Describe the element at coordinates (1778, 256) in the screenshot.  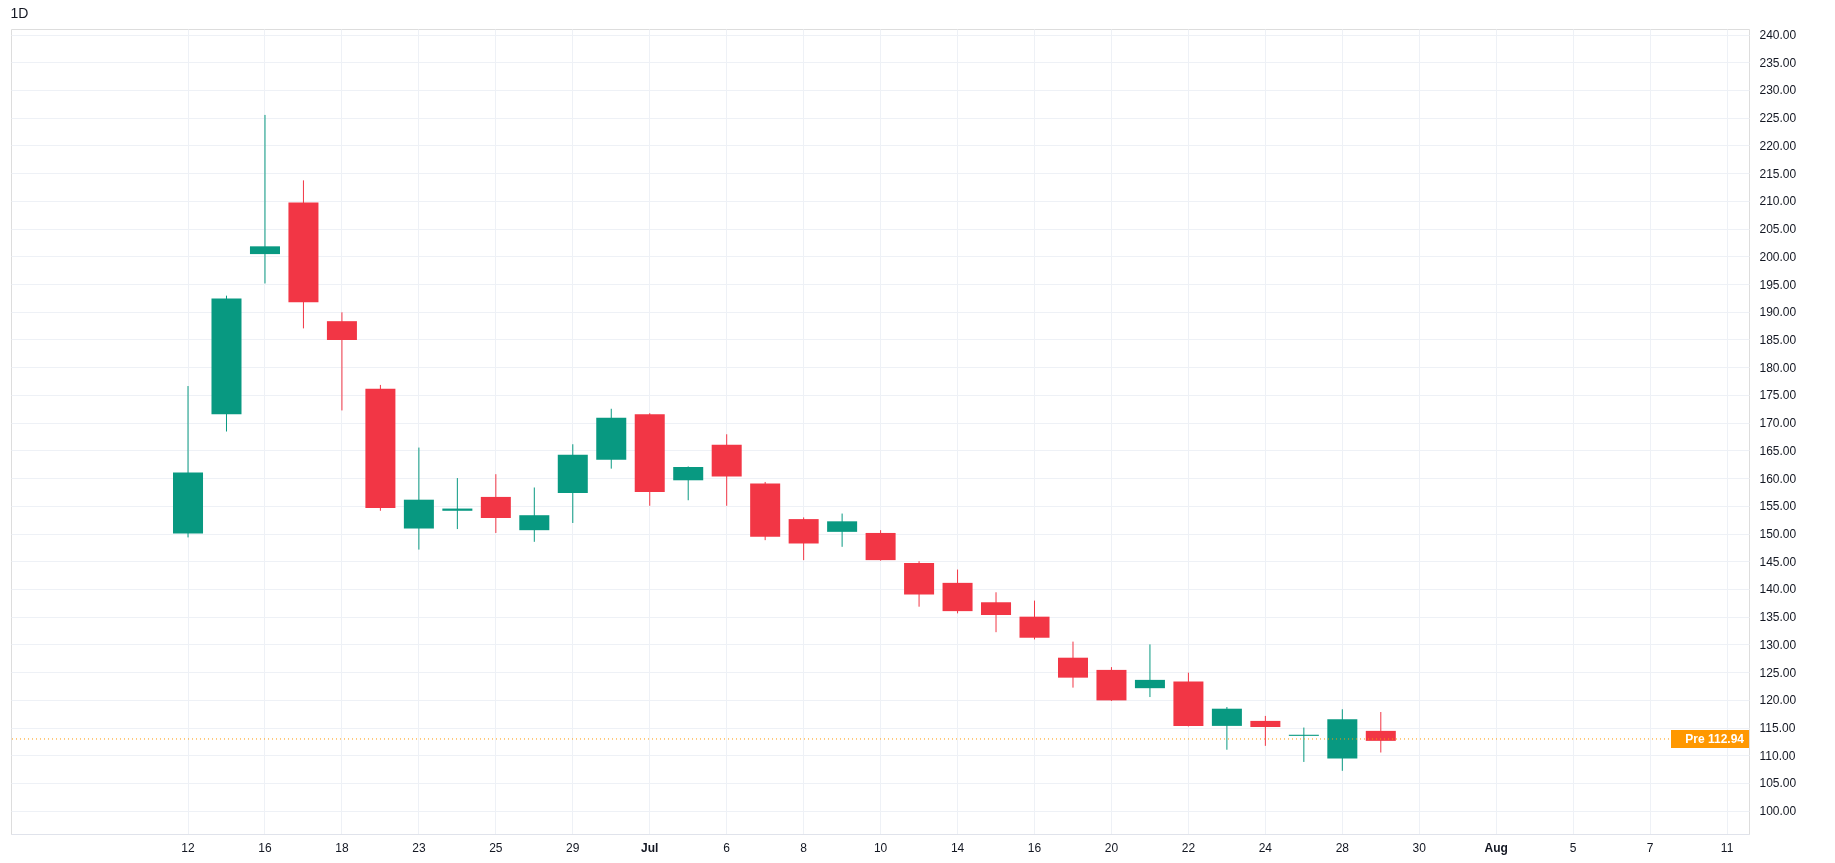
I see `y-tick-label: 200.00` at that location.